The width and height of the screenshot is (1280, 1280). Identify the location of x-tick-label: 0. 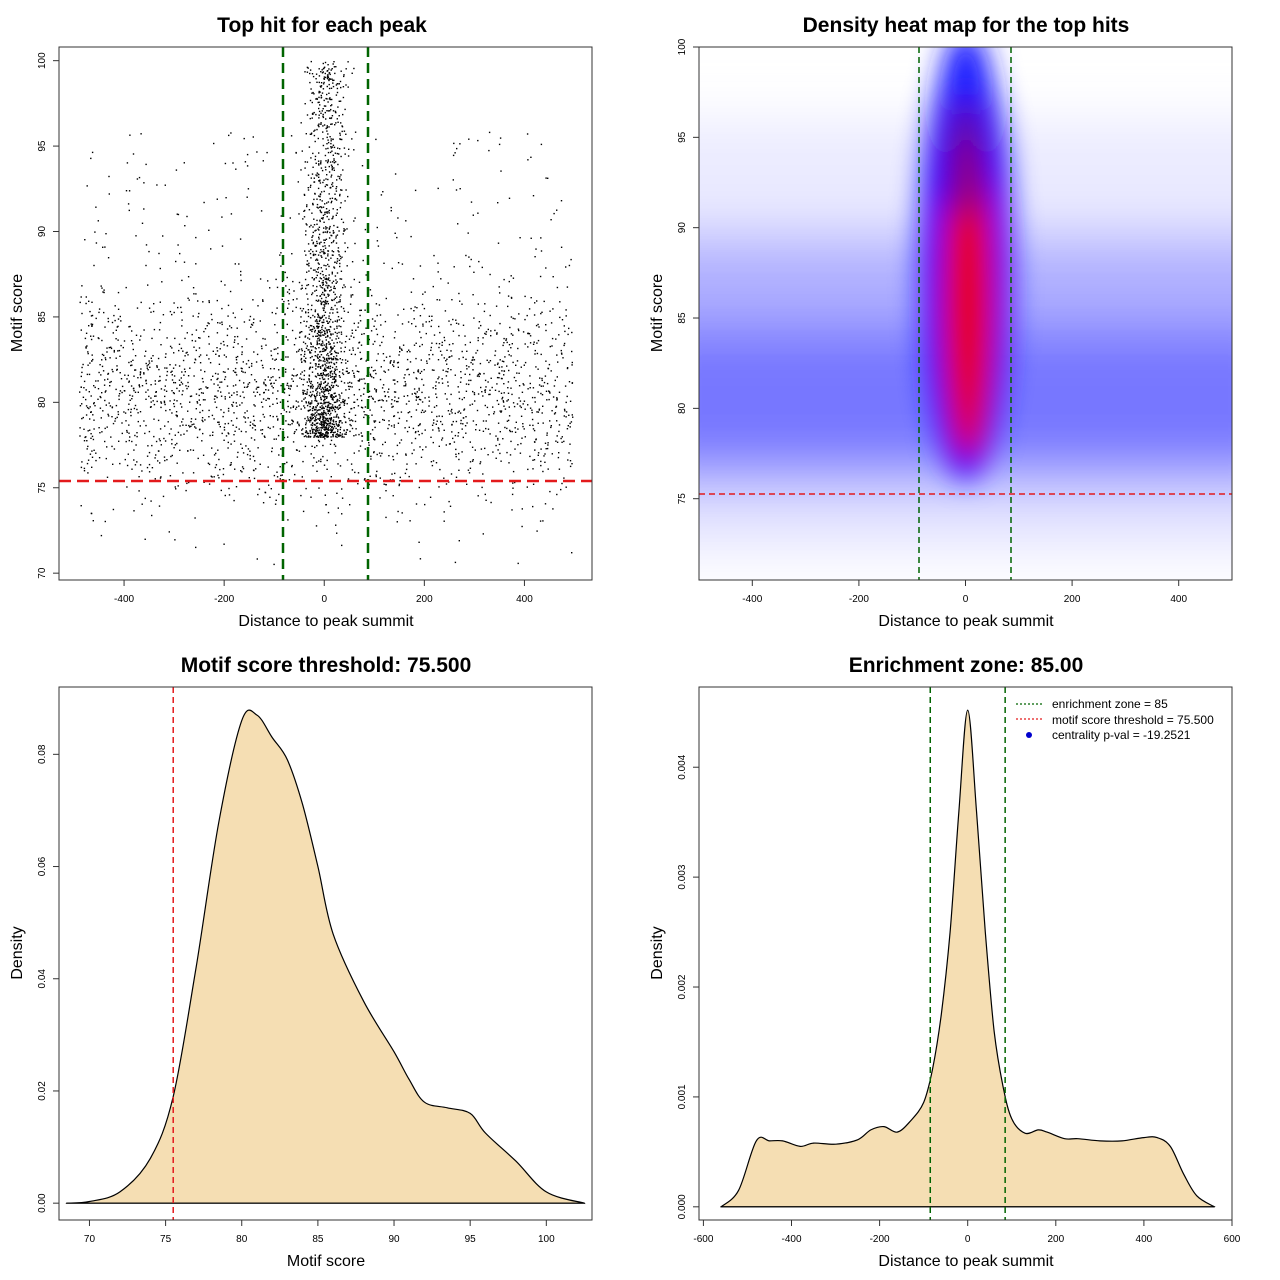
(324, 599).